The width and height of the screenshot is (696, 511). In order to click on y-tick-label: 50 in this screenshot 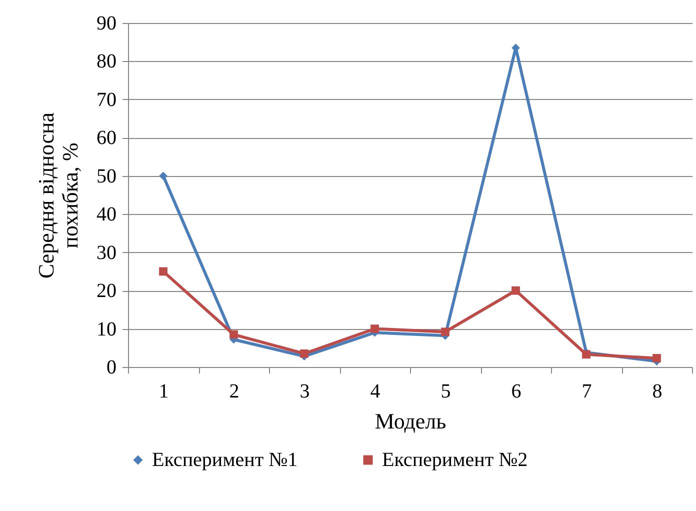, I will do `click(106, 176)`.